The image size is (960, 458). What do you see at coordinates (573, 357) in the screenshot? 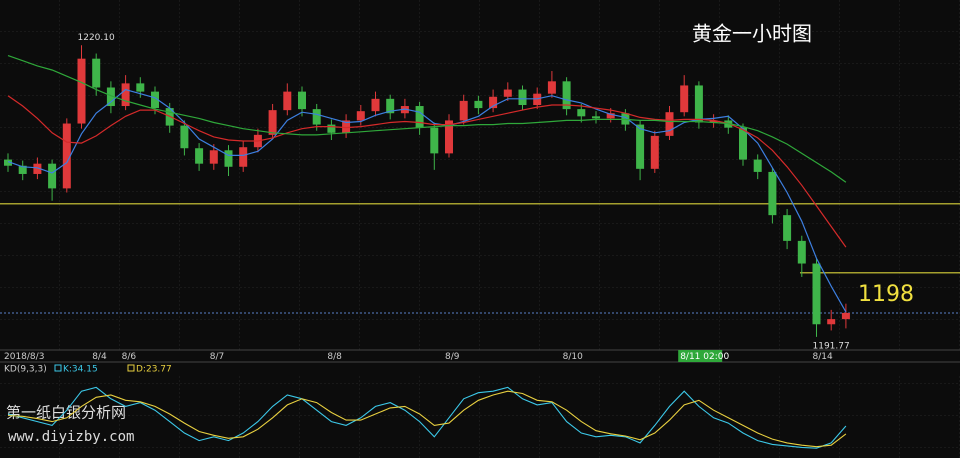
I see `x-tick-label: 8/10` at bounding box center [573, 357].